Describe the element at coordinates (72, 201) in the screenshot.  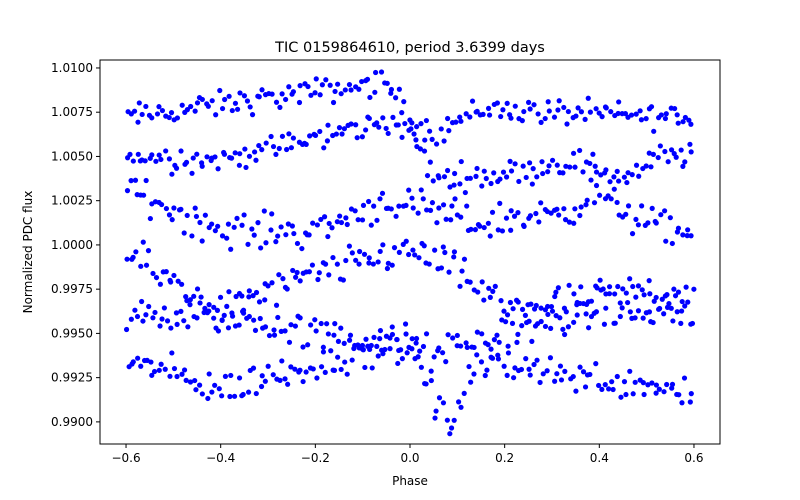
I see `y-tick-label: 1.0025` at that location.